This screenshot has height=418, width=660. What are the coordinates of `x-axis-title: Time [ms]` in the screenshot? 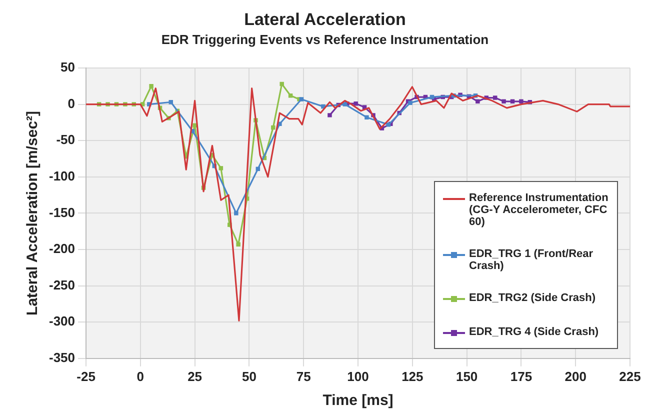 It's located at (358, 401).